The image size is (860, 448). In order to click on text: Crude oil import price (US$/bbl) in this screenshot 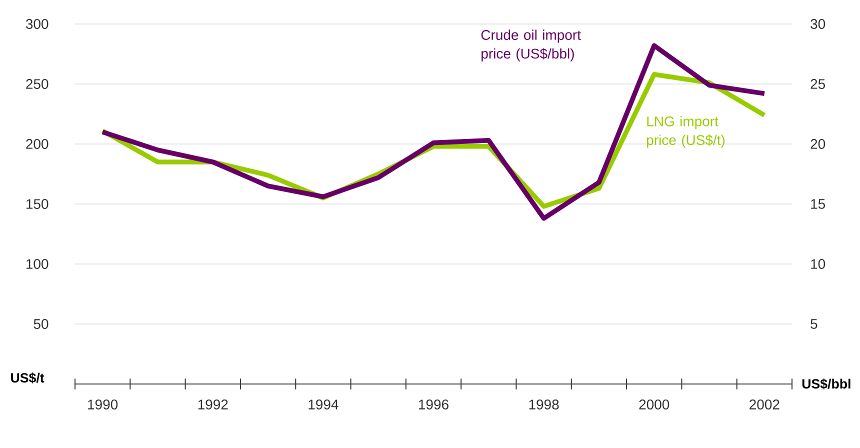, I will do `click(531, 46)`.